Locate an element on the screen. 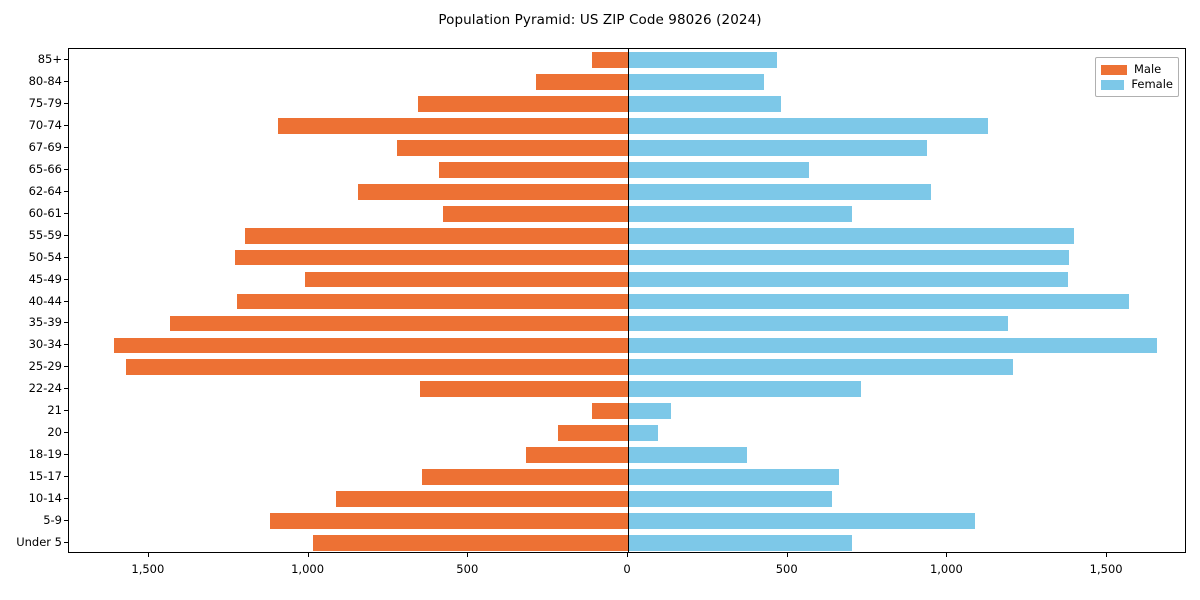 This screenshot has width=1200, height=600. y-tick-label: 22-24 is located at coordinates (45, 388).